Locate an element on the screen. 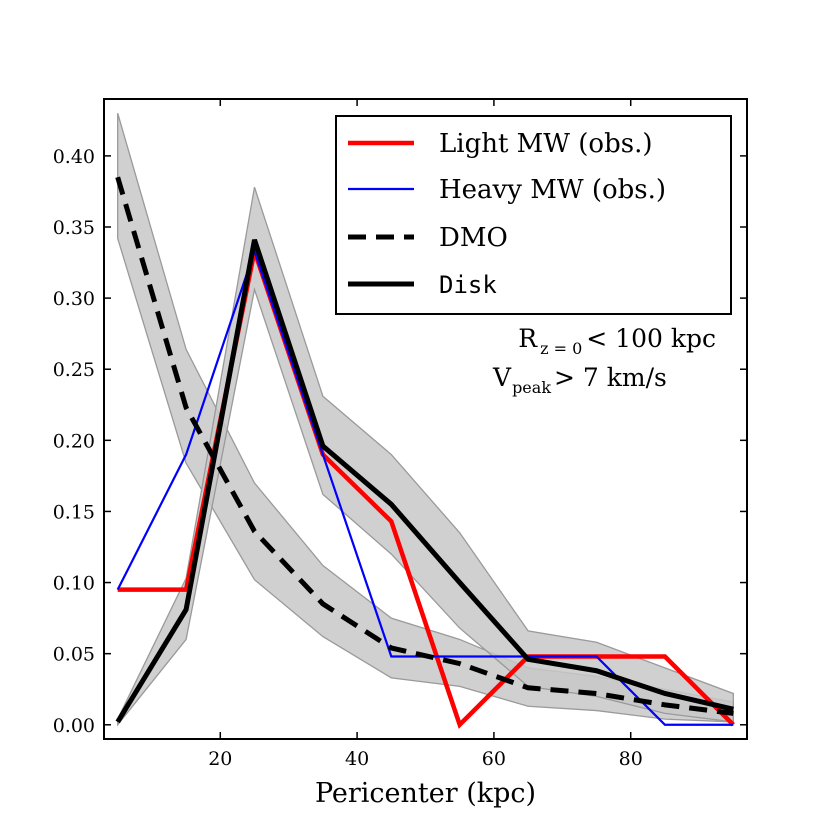  legend-label-heavy-mw: Heavy MW (obs.) is located at coordinates (552, 190).